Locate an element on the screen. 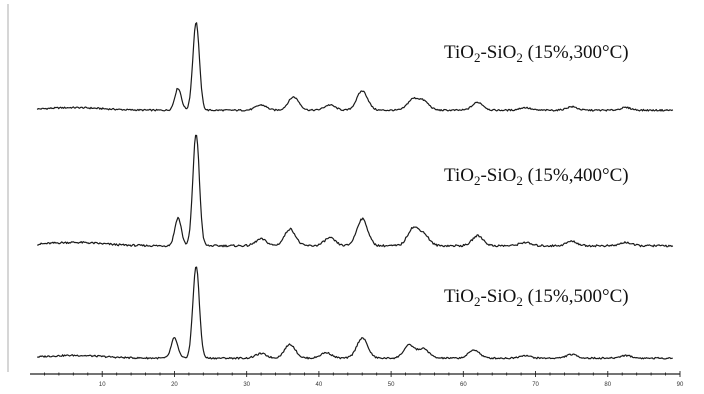 The height and width of the screenshot is (394, 704). series-label-400c: TiO2-SiO2 (15%,400°C) is located at coordinates (536, 176).